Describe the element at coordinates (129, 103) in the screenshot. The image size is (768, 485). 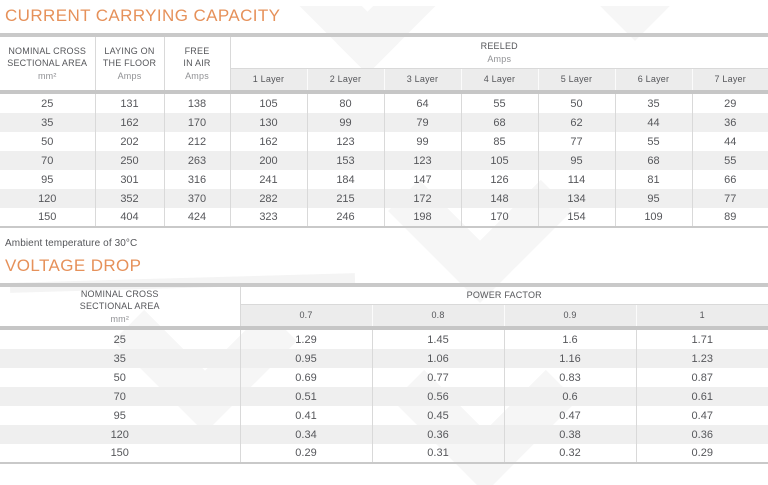
I see `data-cell: 131` at that location.